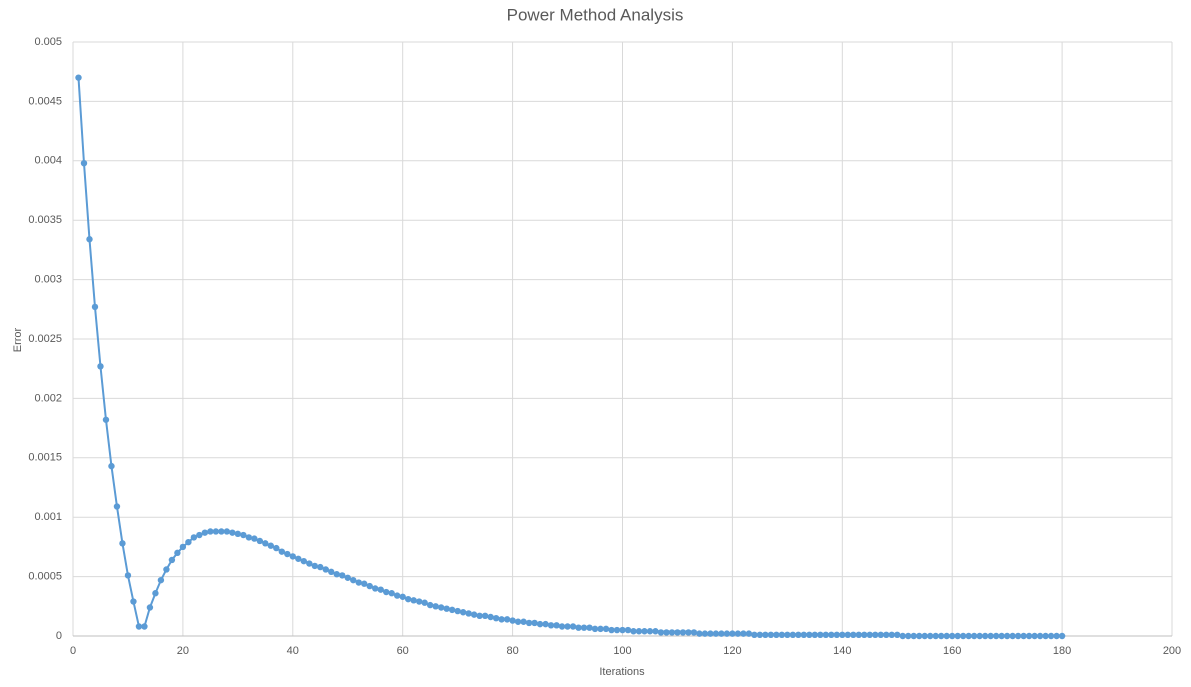 Image resolution: width=1191 pixels, height=687 pixels. Describe the element at coordinates (1172, 651) in the screenshot. I see `x-tick-label: 200` at that location.